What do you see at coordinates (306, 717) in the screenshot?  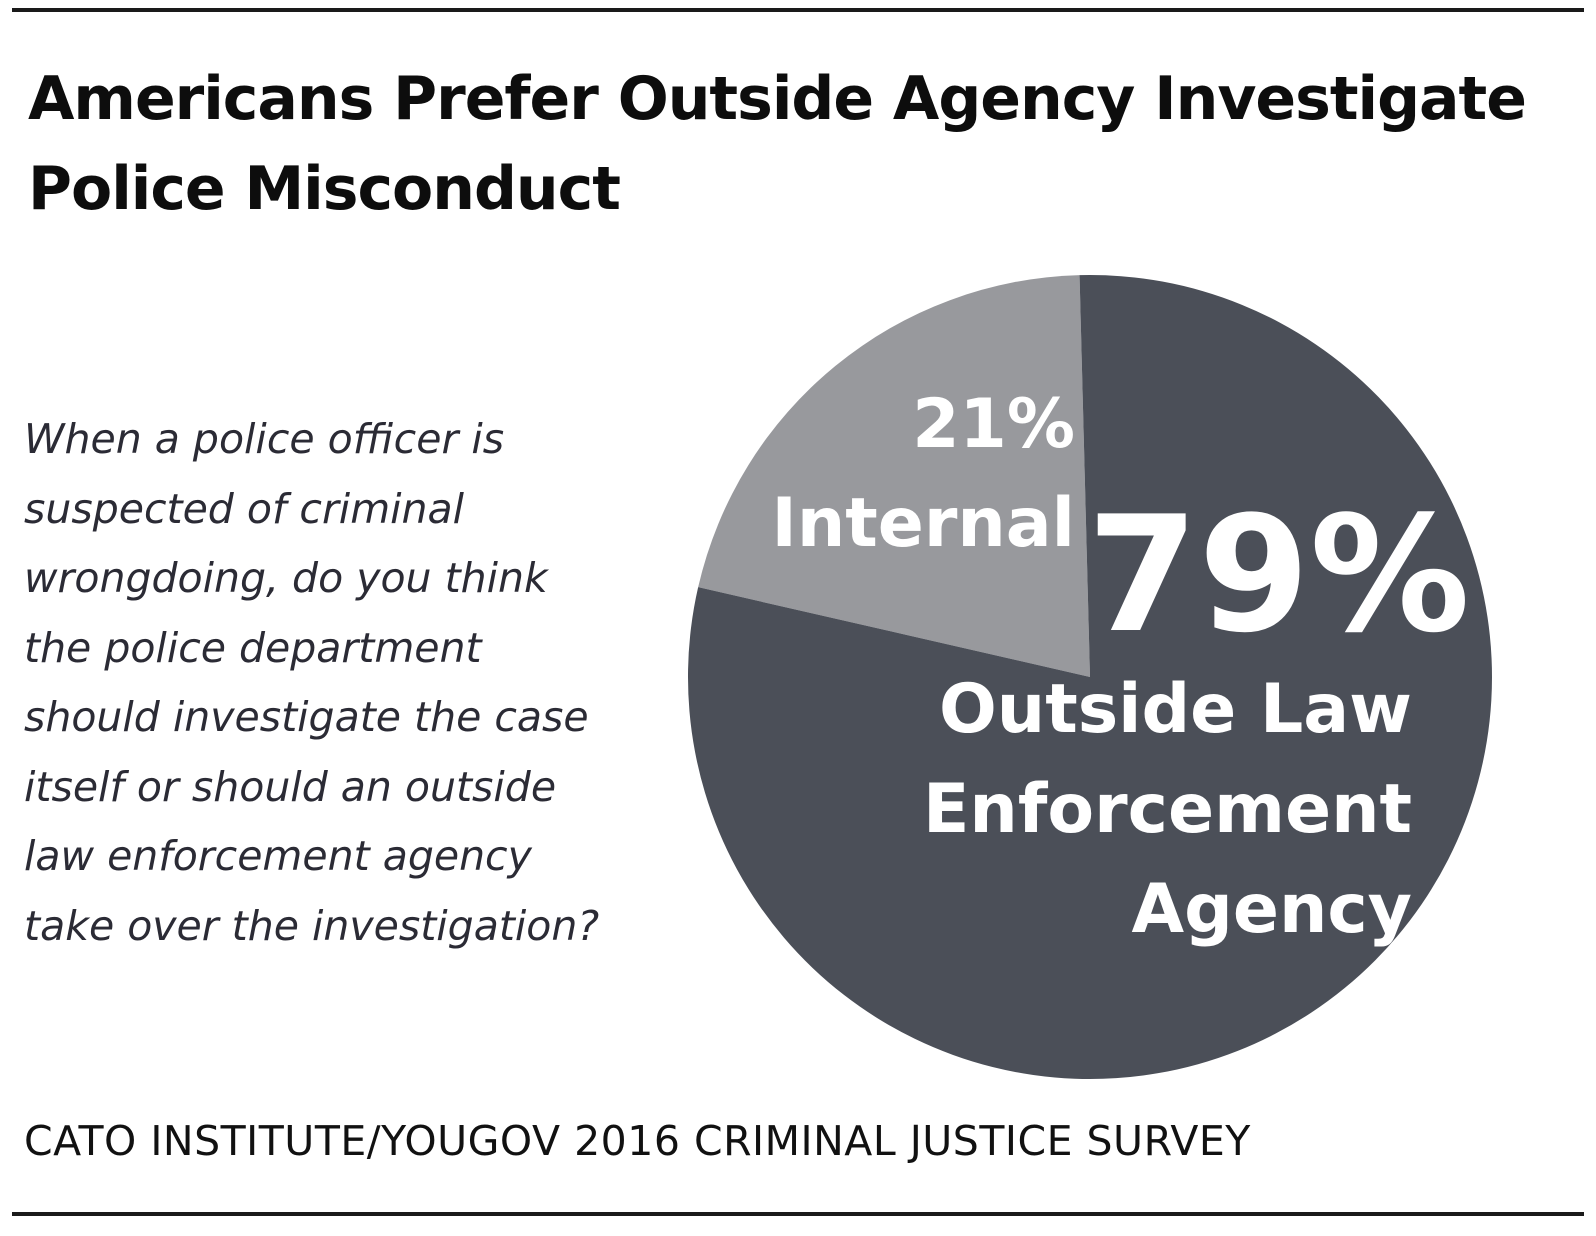 I see `question-line-5: should investigate the case` at bounding box center [306, 717].